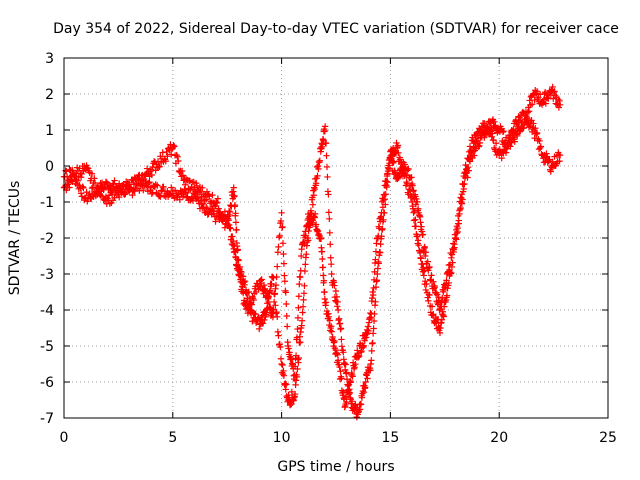 The height and width of the screenshot is (480, 640). Describe the element at coordinates (282, 438) in the screenshot. I see `x-tick-label: 10` at that location.